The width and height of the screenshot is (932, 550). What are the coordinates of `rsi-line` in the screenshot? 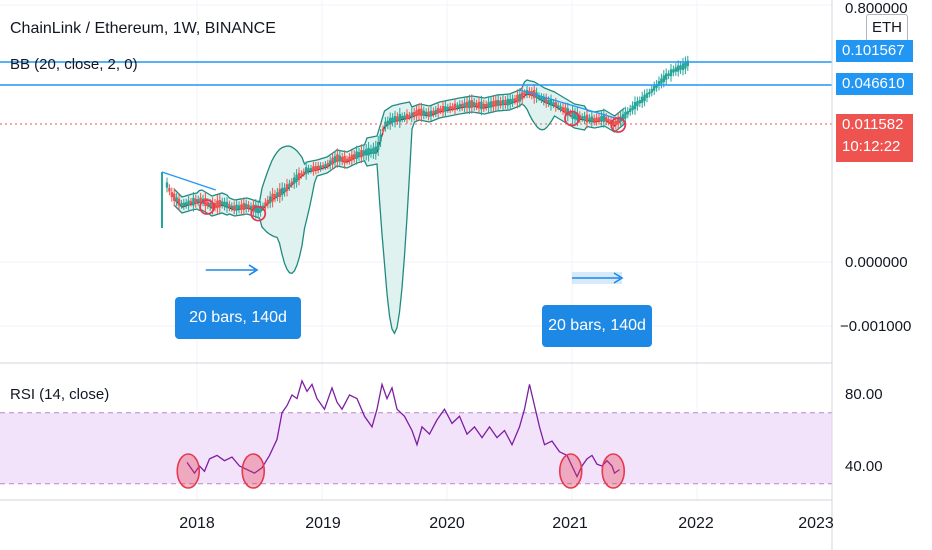 It's located at (403, 428).